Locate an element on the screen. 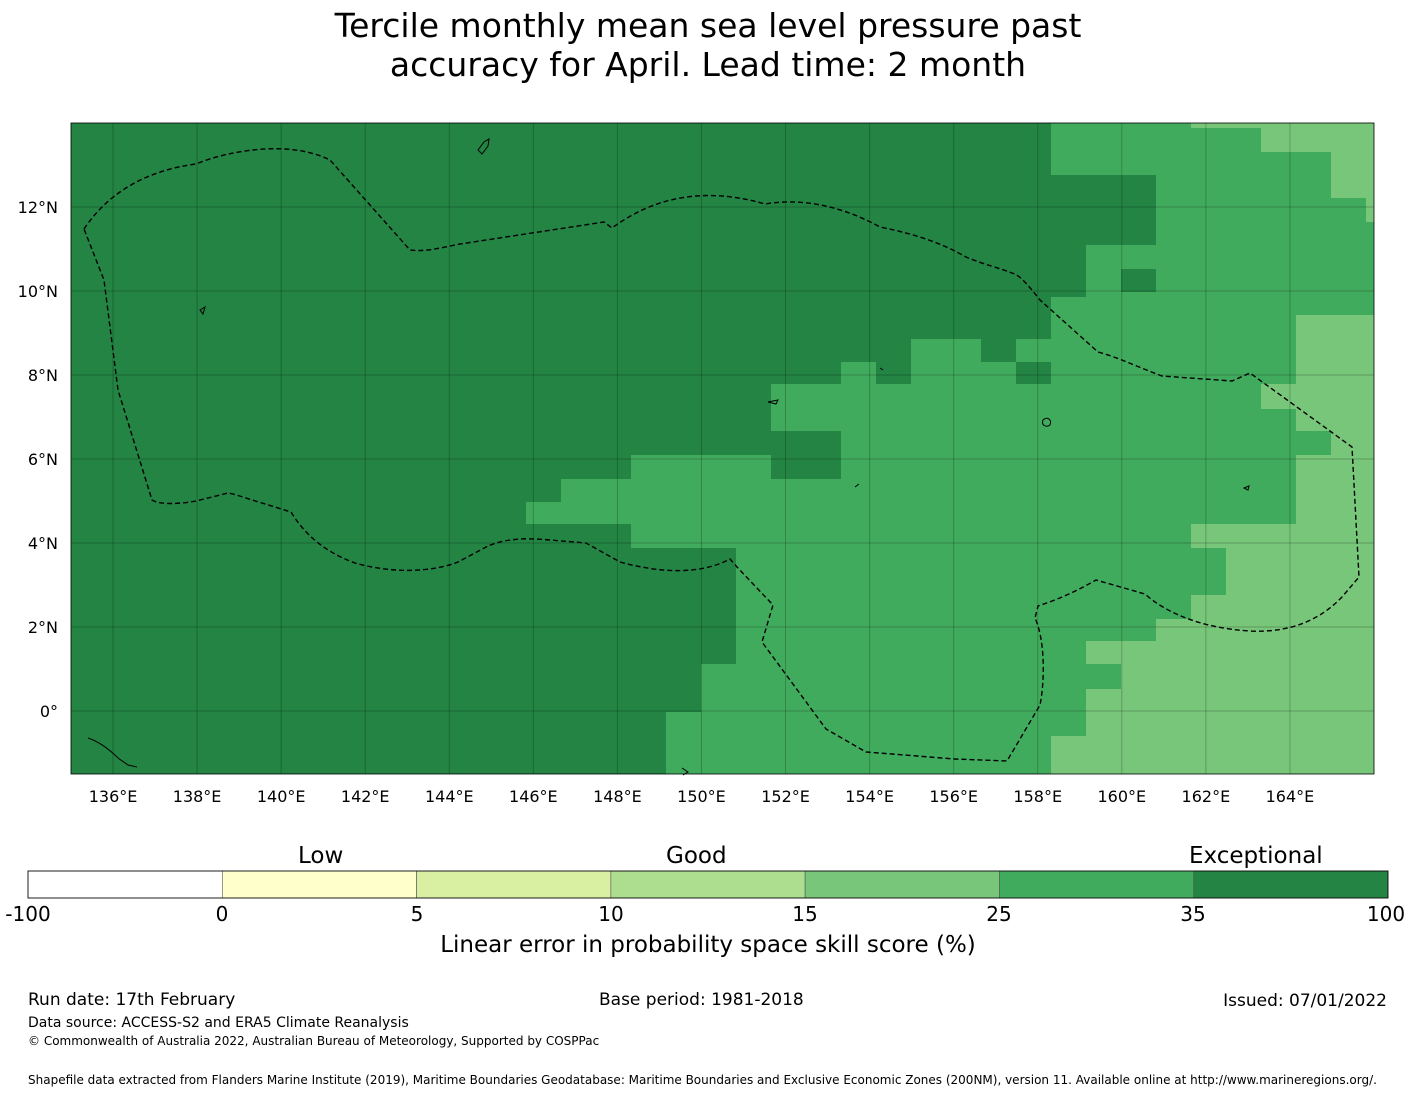  lon-tick-label: 162°E is located at coordinates (1206, 796).